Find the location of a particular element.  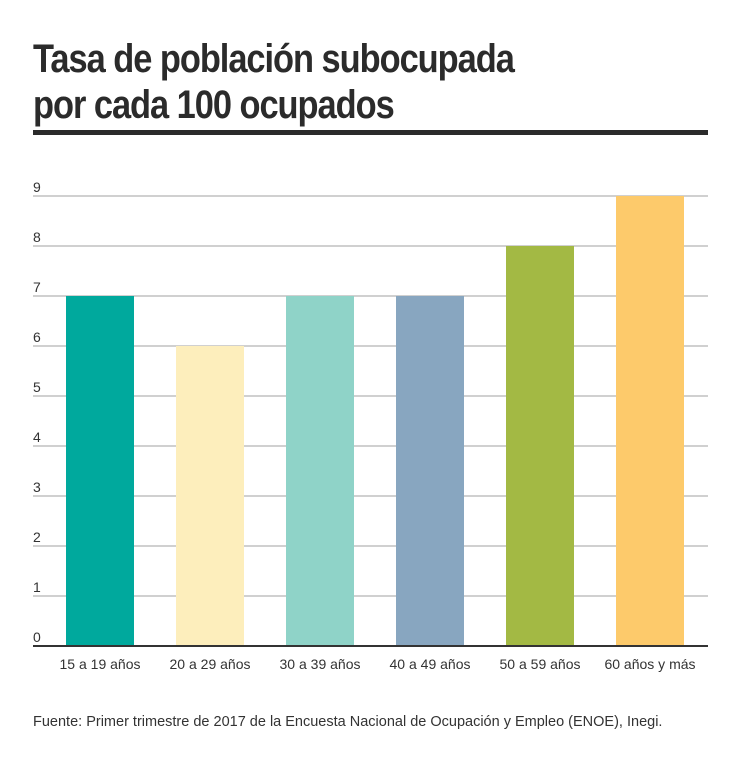

title-divider is located at coordinates (370, 132).